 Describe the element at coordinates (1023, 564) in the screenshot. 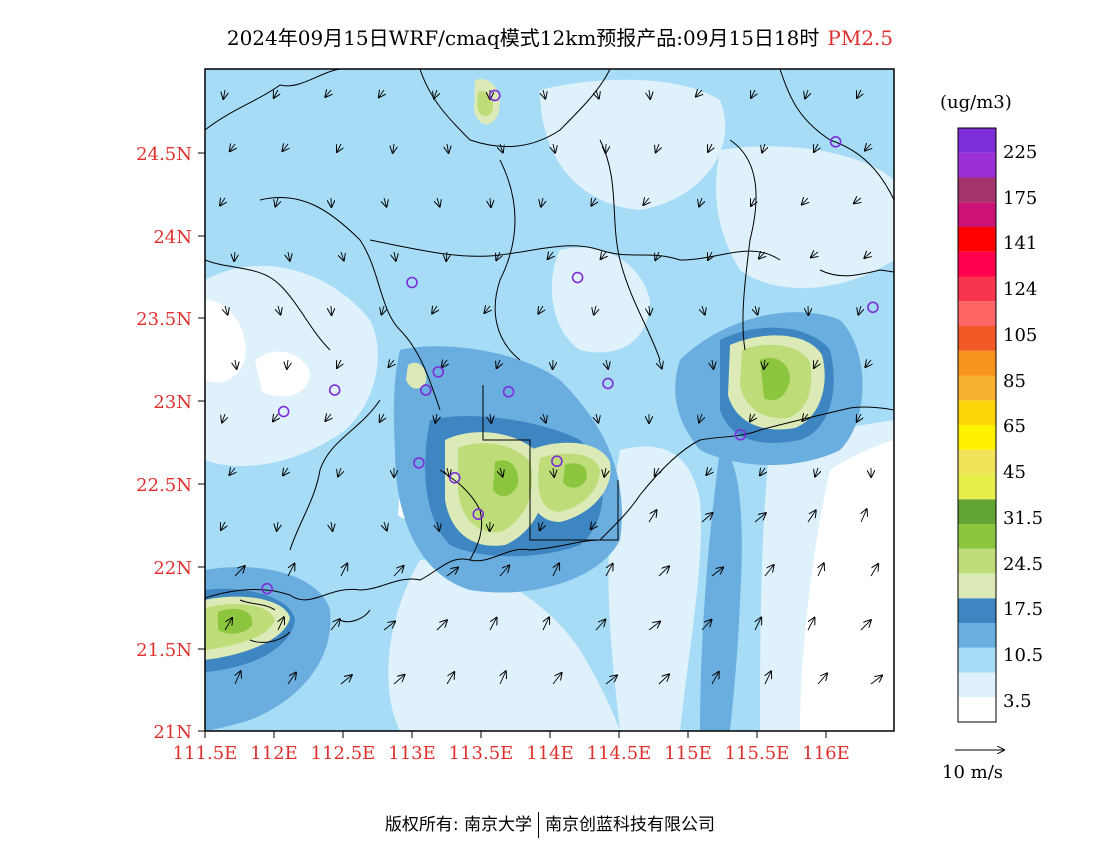

I see `legend-label: 24.5` at that location.